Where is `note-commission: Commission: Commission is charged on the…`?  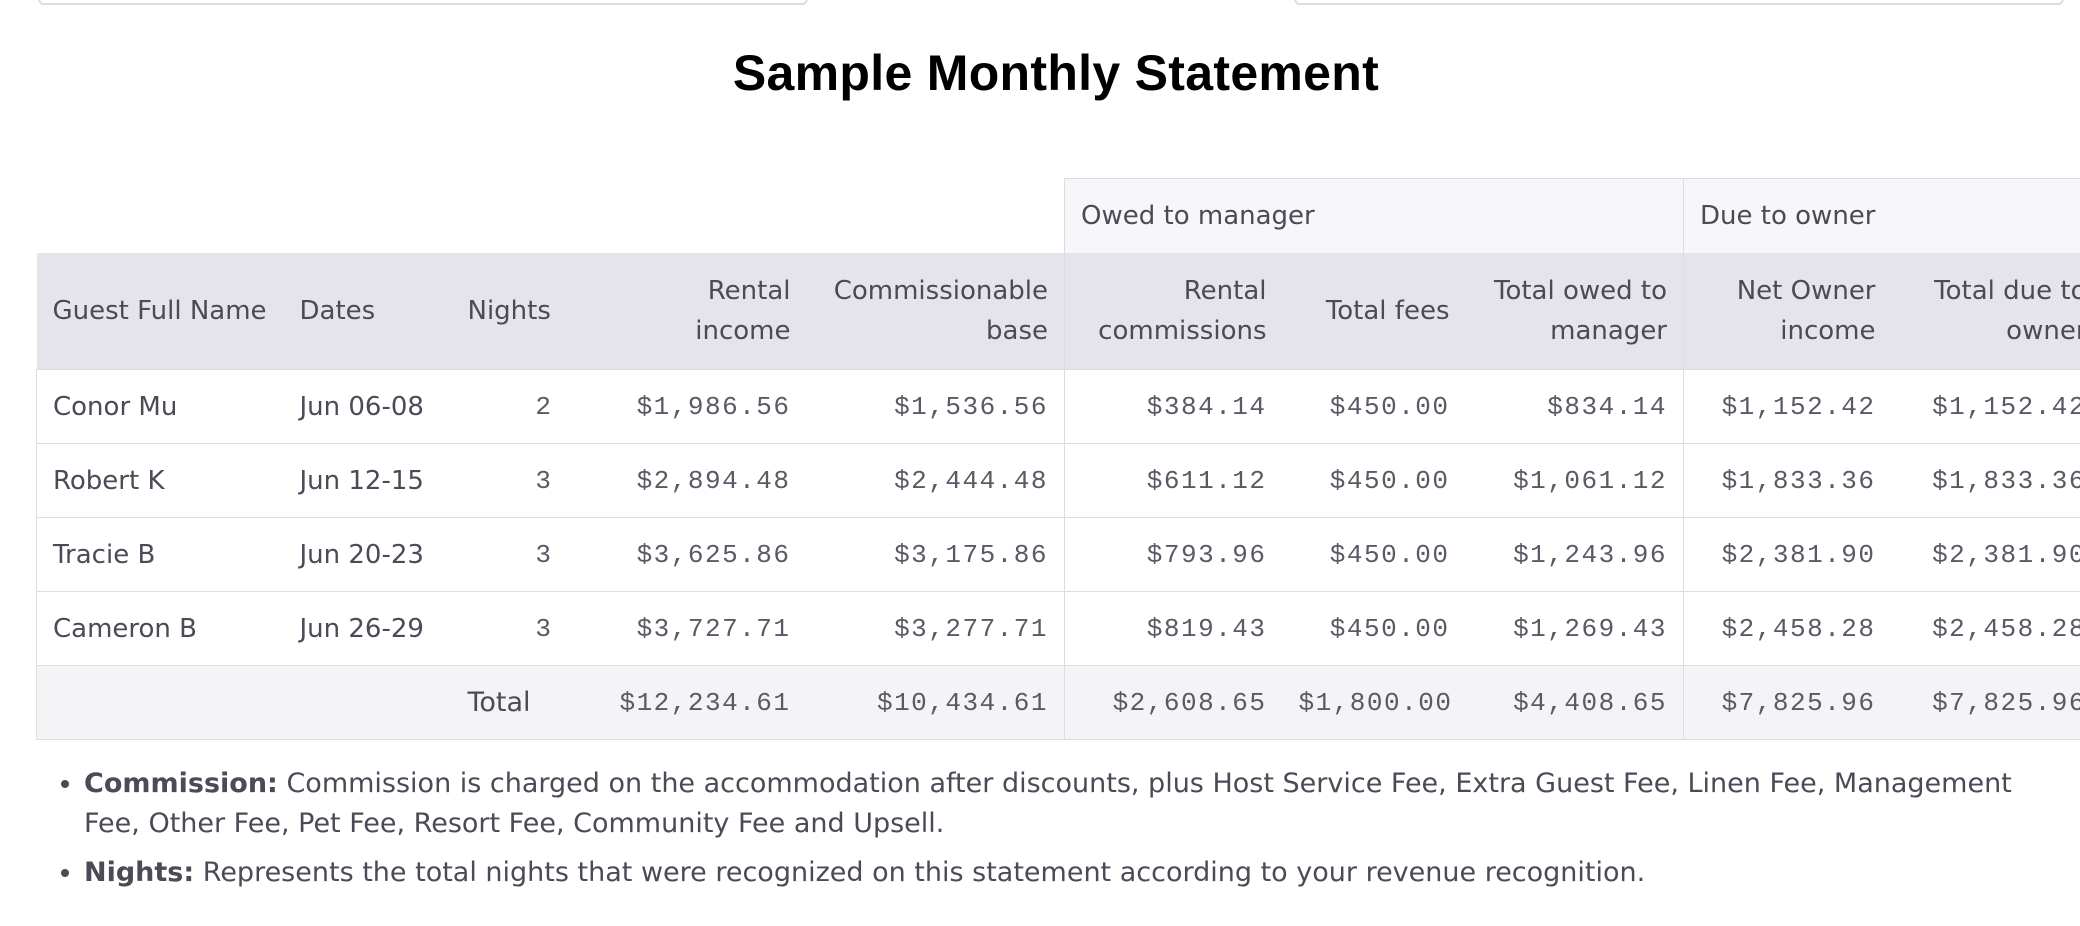
note-commission: Commission: Commission is charged on the… is located at coordinates (1079, 804).